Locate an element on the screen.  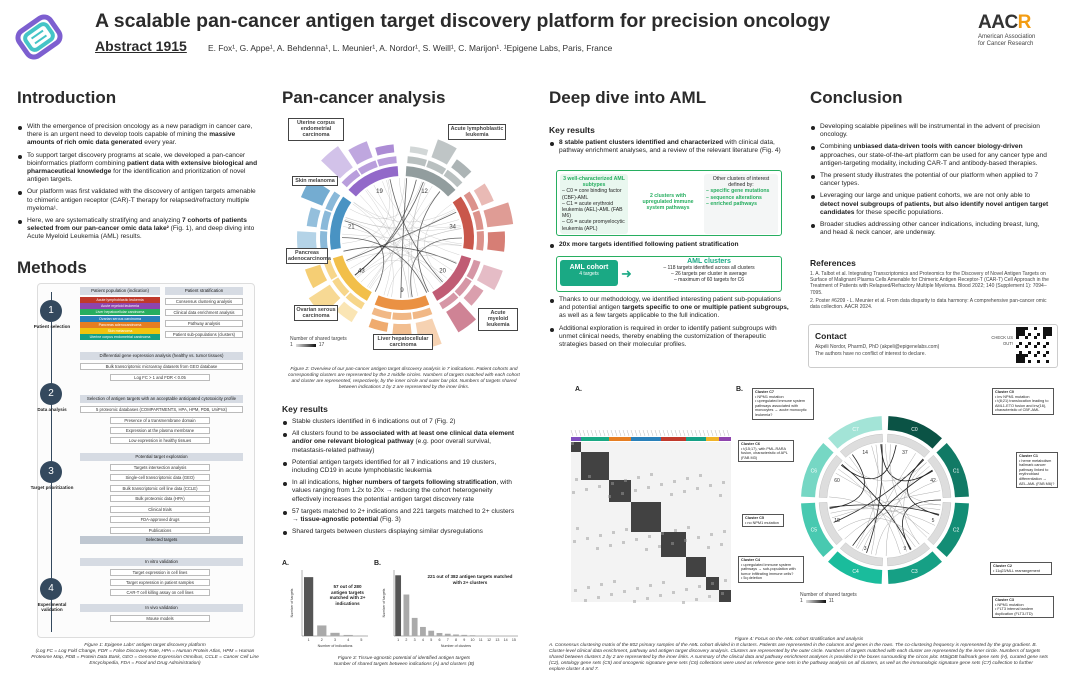
aml-cluster-value: 37 is located at coordinates (905, 453).